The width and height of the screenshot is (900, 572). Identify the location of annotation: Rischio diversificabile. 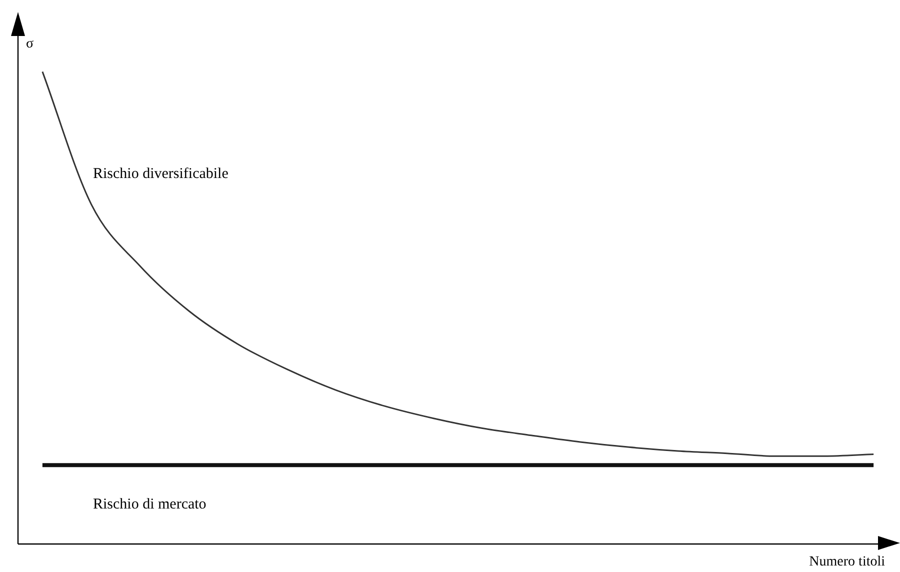
(161, 174).